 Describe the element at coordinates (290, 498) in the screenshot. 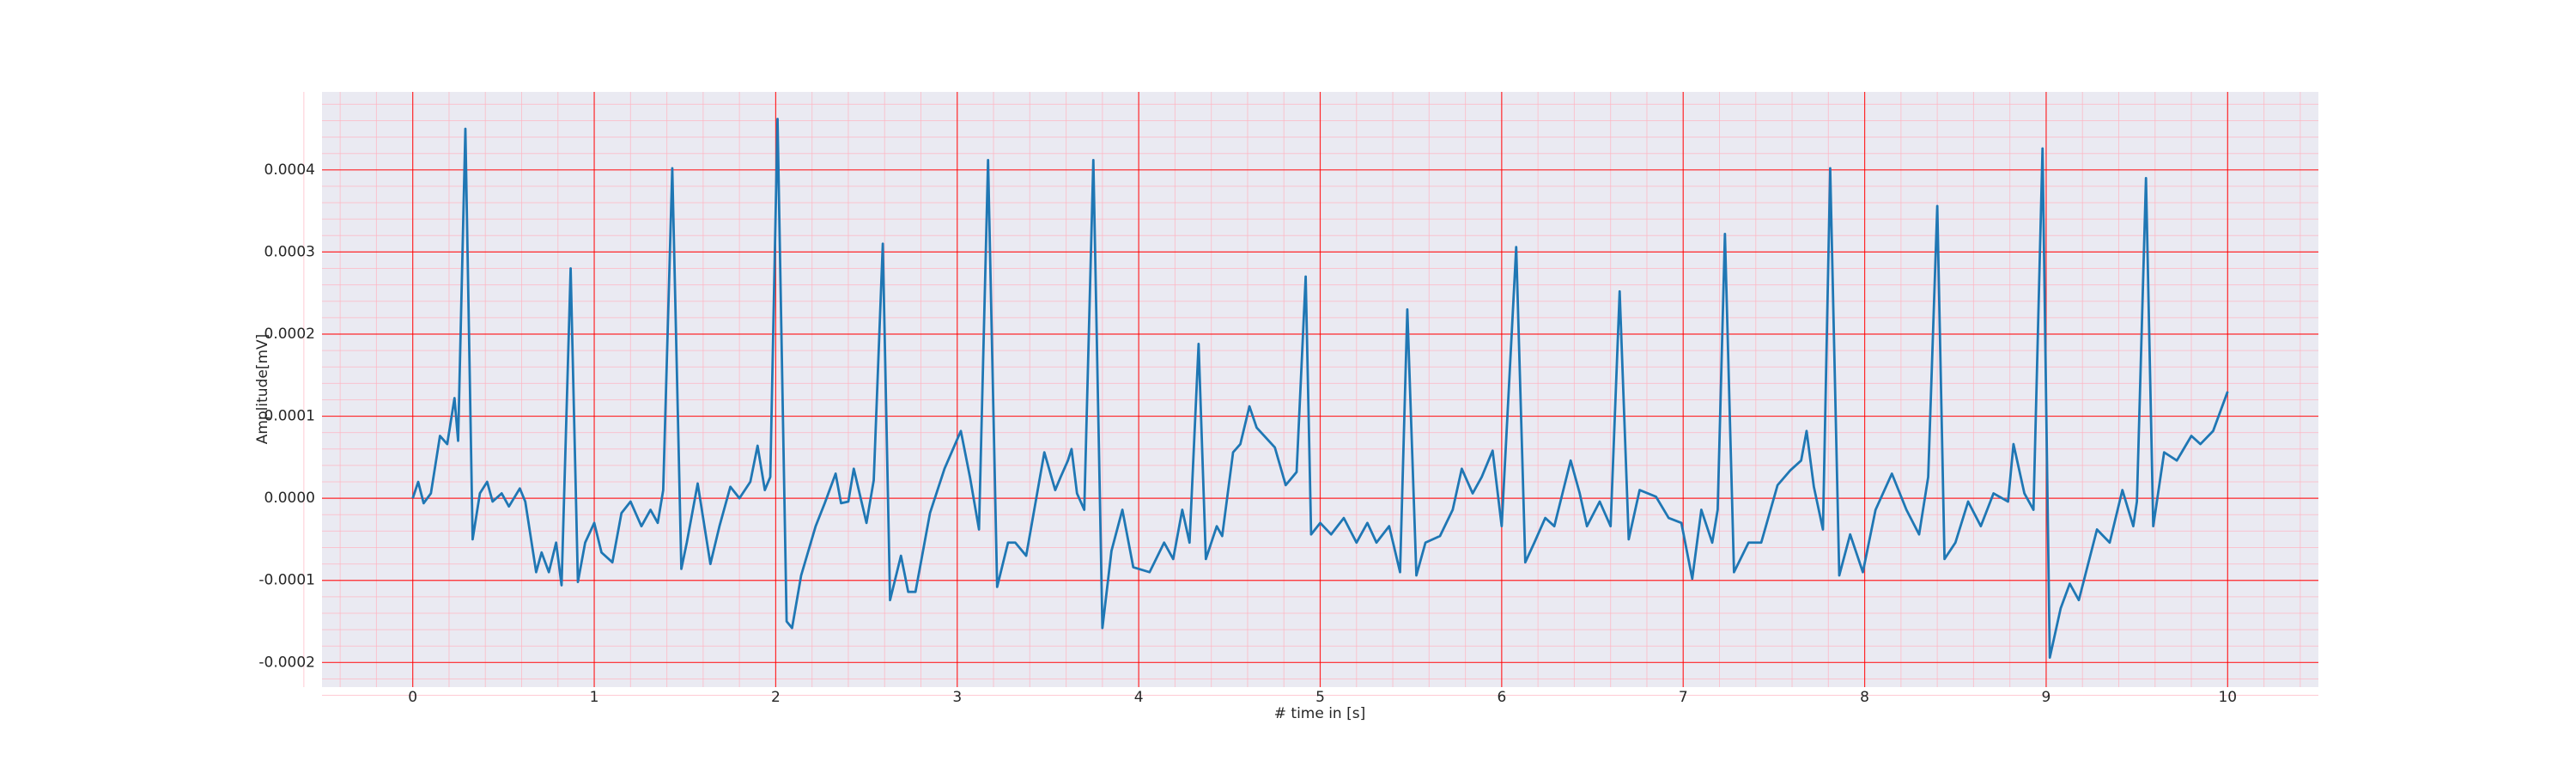

I see `y-tick-label: 0.0000` at that location.